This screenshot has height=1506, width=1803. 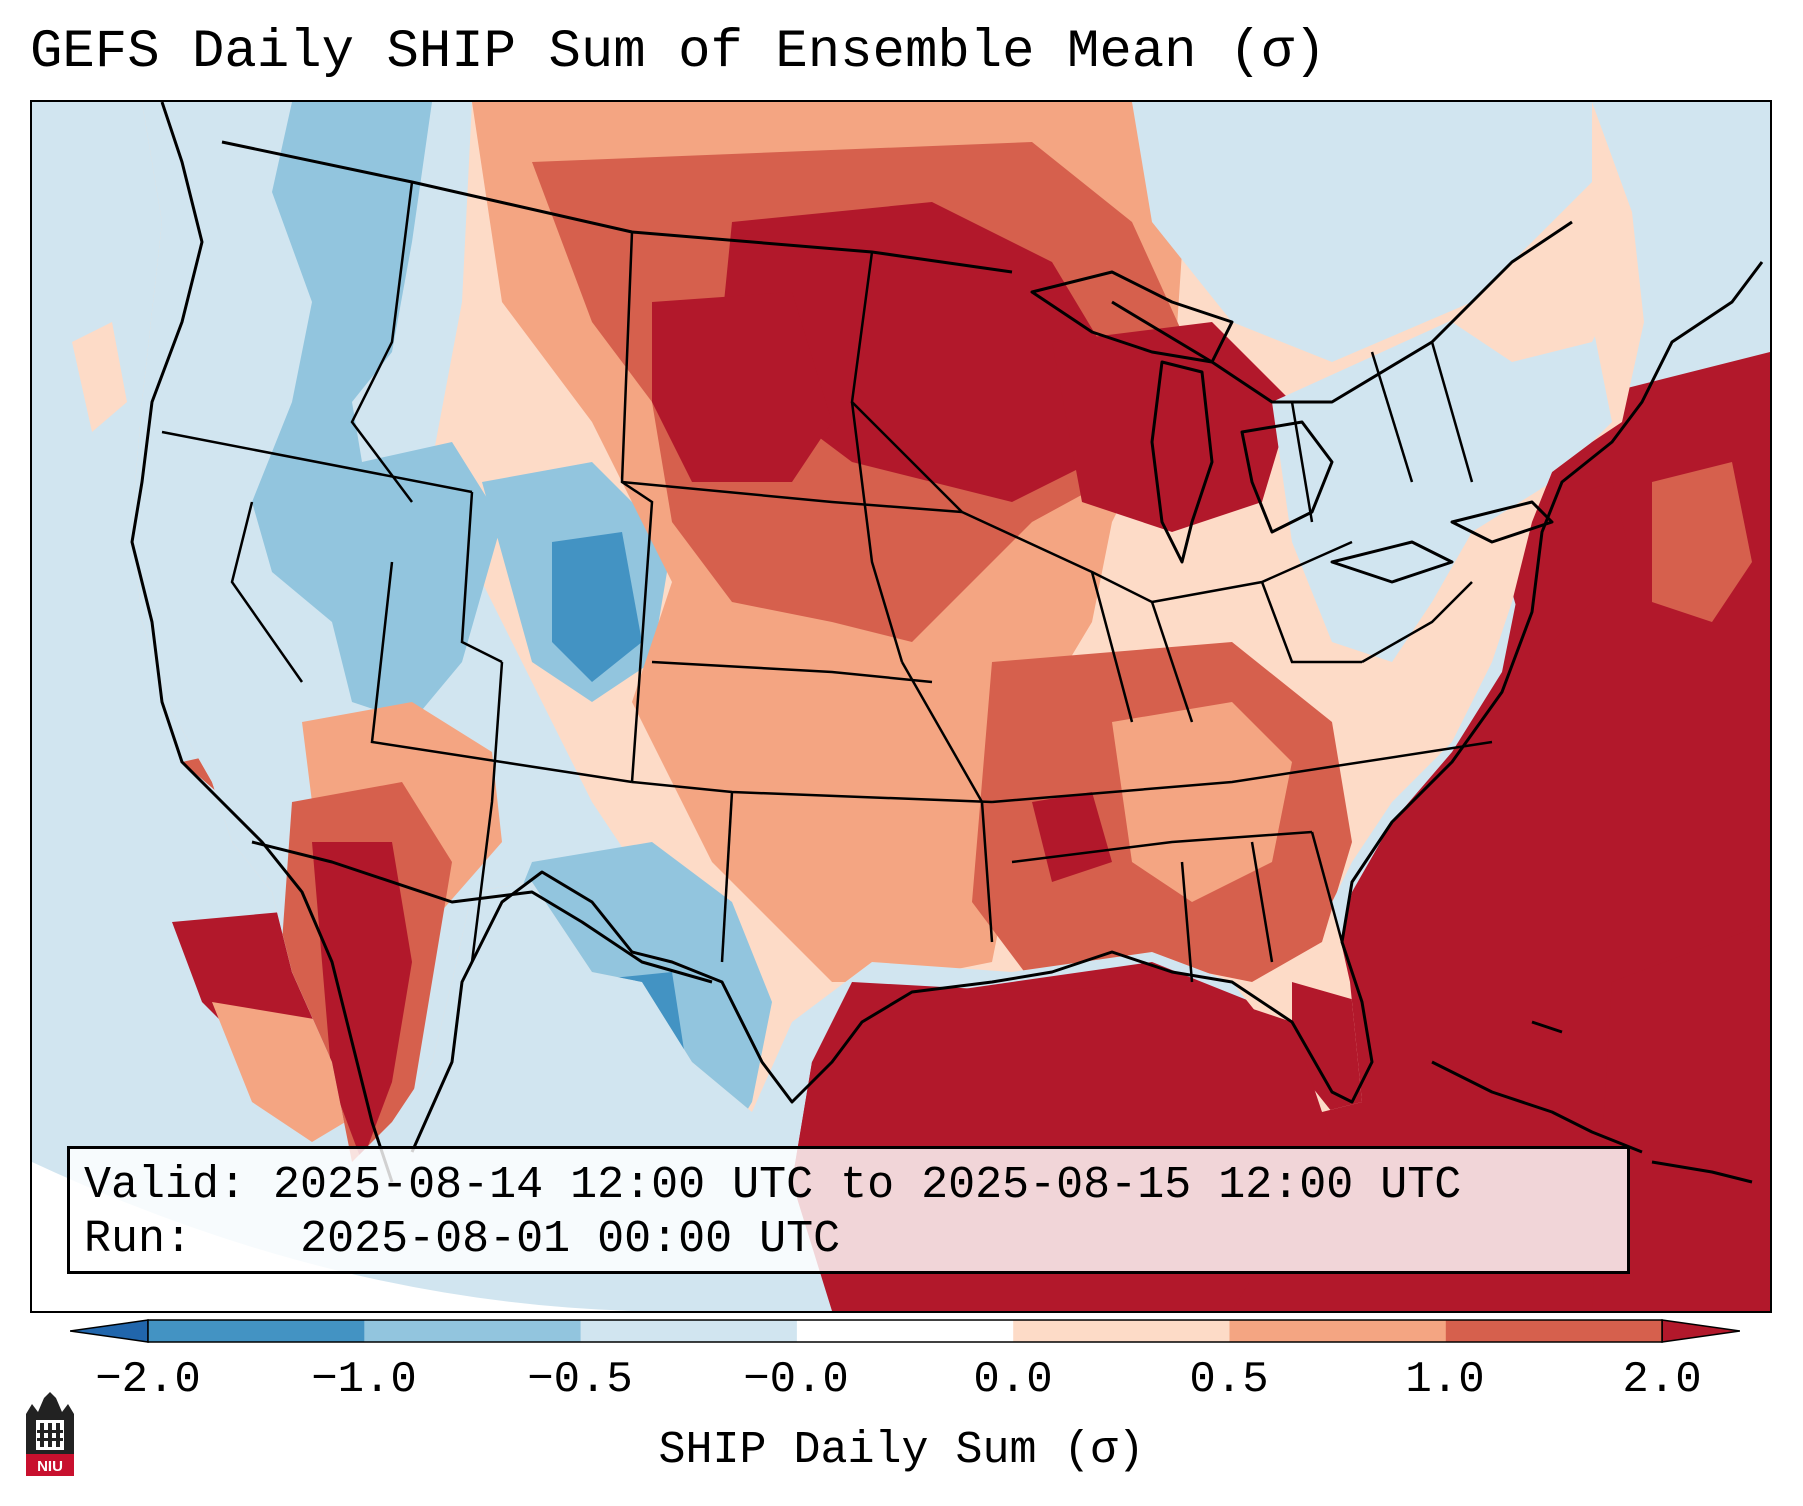 I want to click on colorbar-tick: 0.5, so click(x=1229, y=1380).